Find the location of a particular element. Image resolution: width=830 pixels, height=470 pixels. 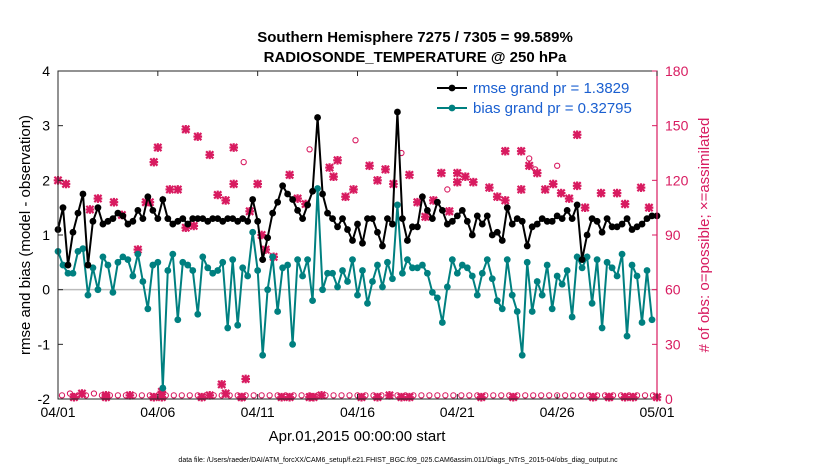

y-left-tick-label: 4 is located at coordinates (46, 71).